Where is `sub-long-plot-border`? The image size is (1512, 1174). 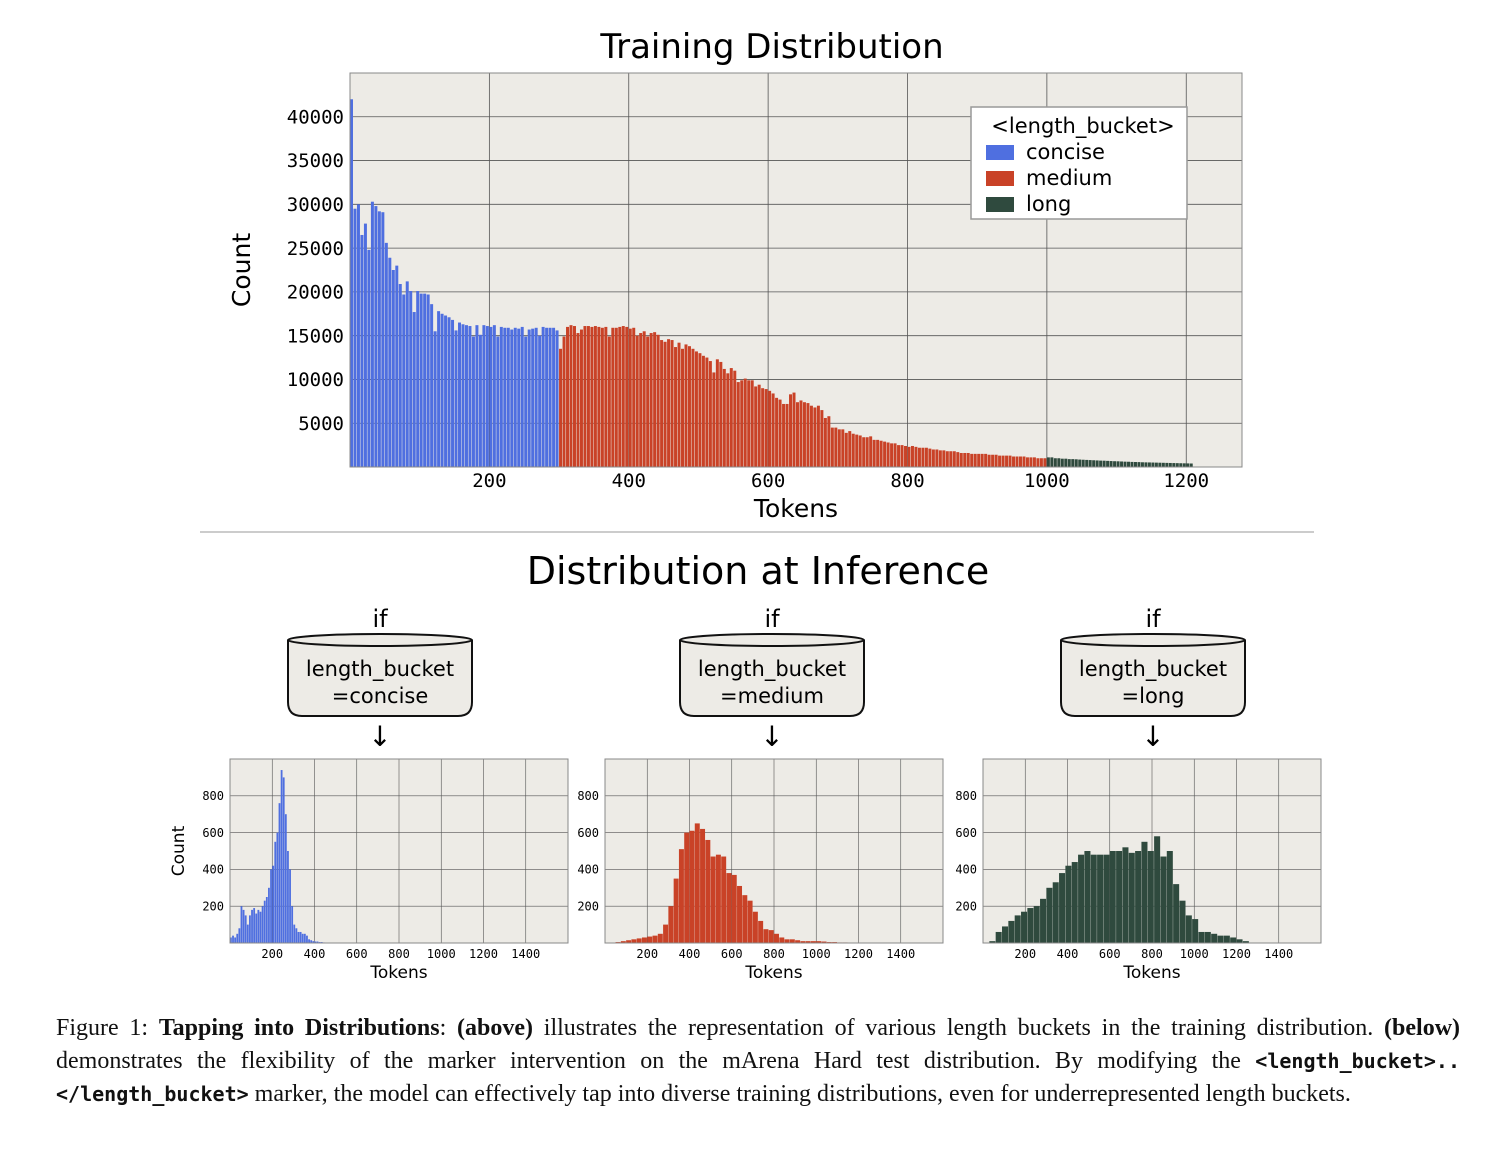 sub-long-plot-border is located at coordinates (1152, 851).